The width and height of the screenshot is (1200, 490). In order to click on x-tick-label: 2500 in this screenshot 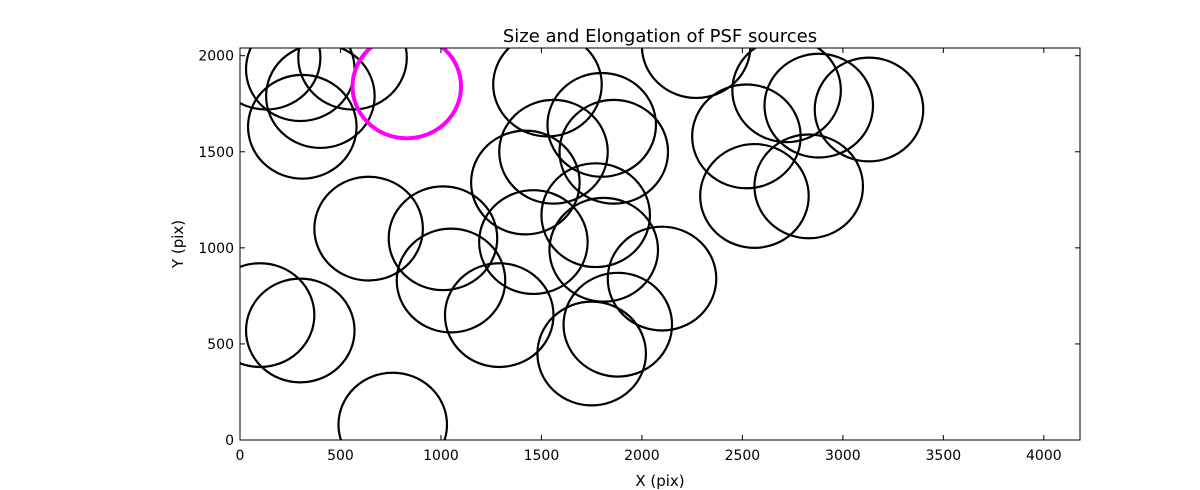, I will do `click(743, 456)`.